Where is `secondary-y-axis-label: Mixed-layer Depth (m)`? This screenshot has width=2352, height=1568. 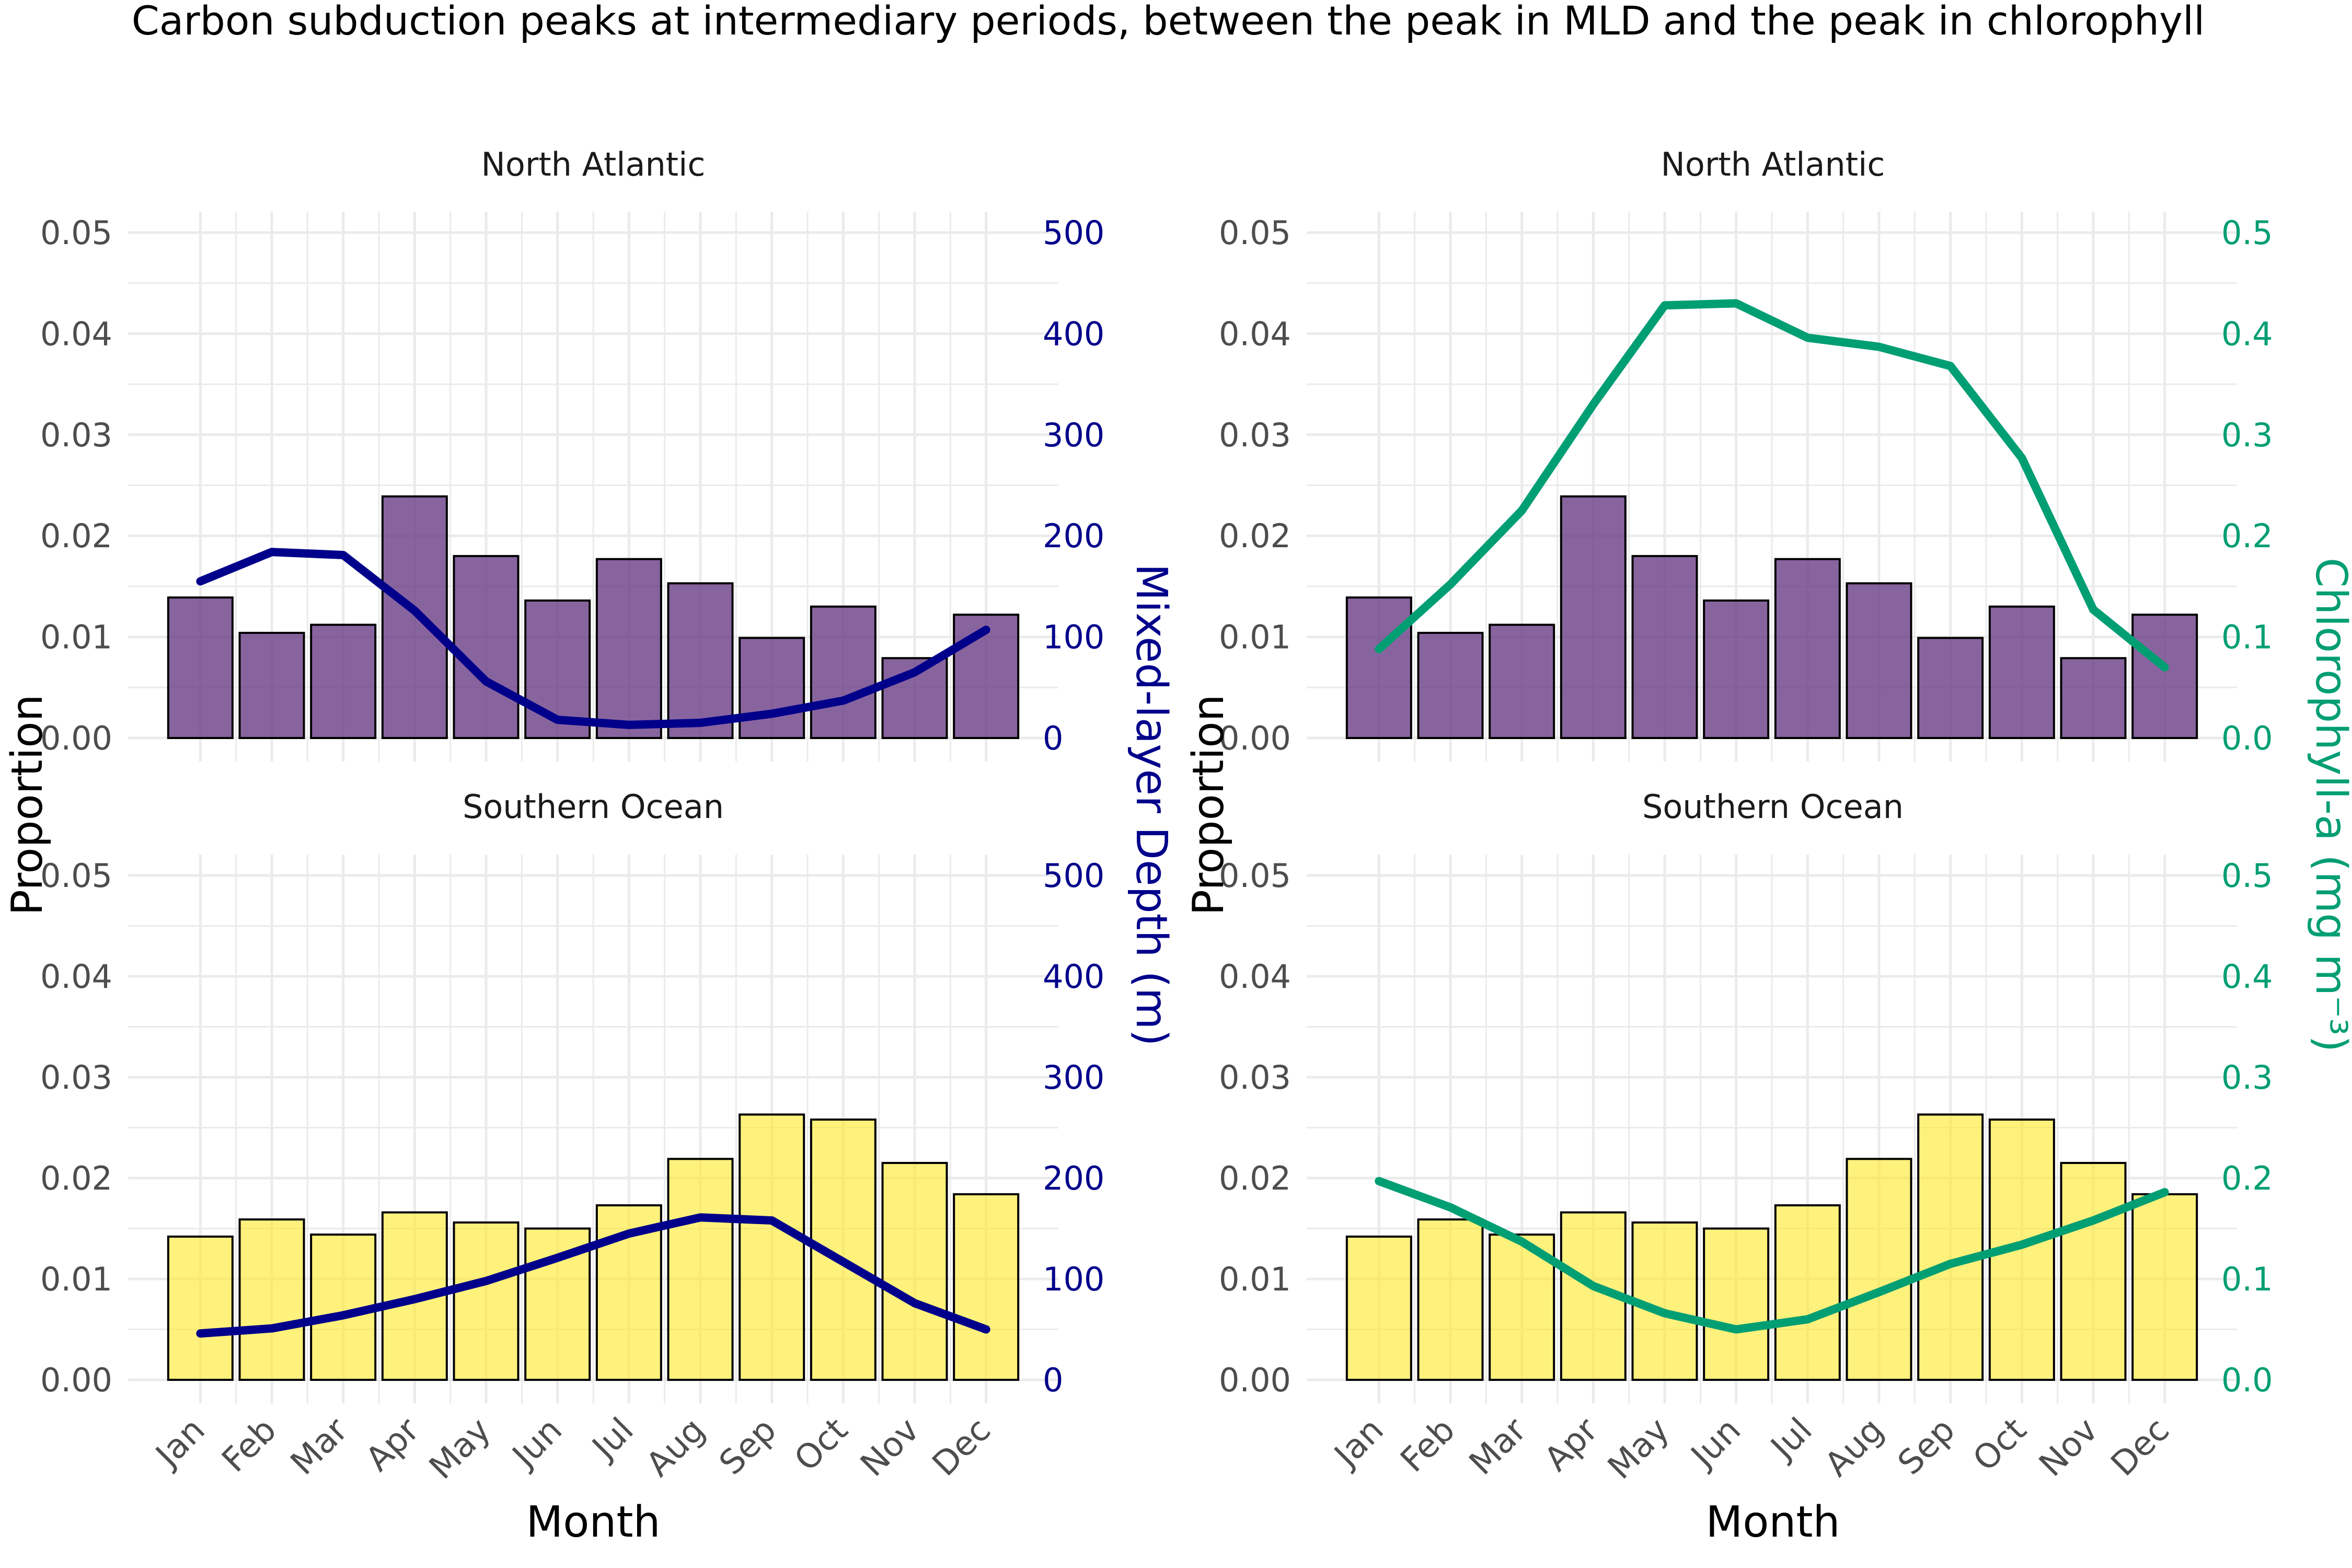
secondary-y-axis-label: Mixed-layer Depth (m) is located at coordinates (1151, 804).